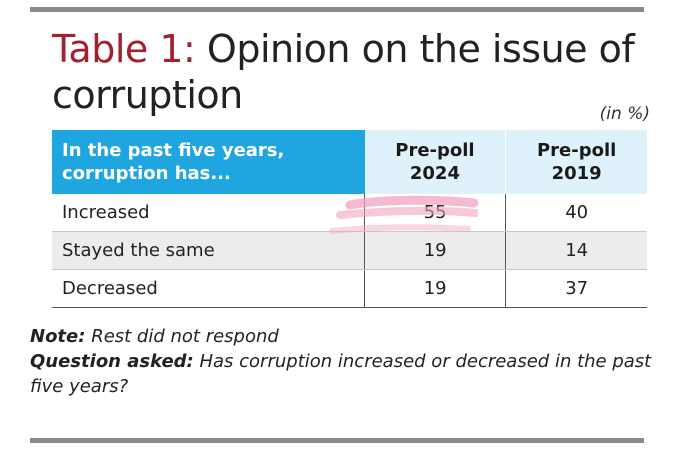 The height and width of the screenshot is (456, 680). I want to click on header-pre-poll-2019: Pre-poll 2019, so click(576, 162).